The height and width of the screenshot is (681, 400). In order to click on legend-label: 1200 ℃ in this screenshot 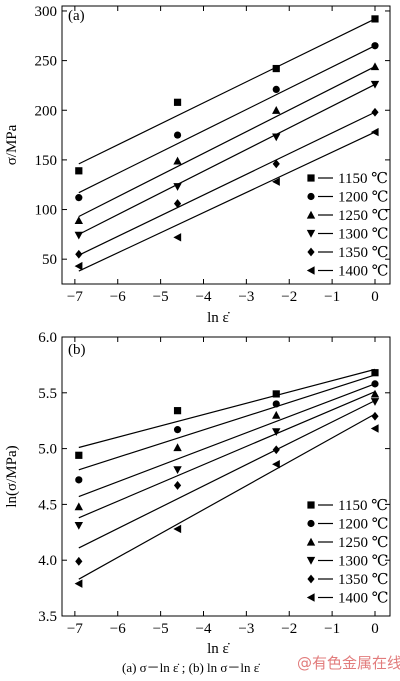, I will do `click(363, 198)`.